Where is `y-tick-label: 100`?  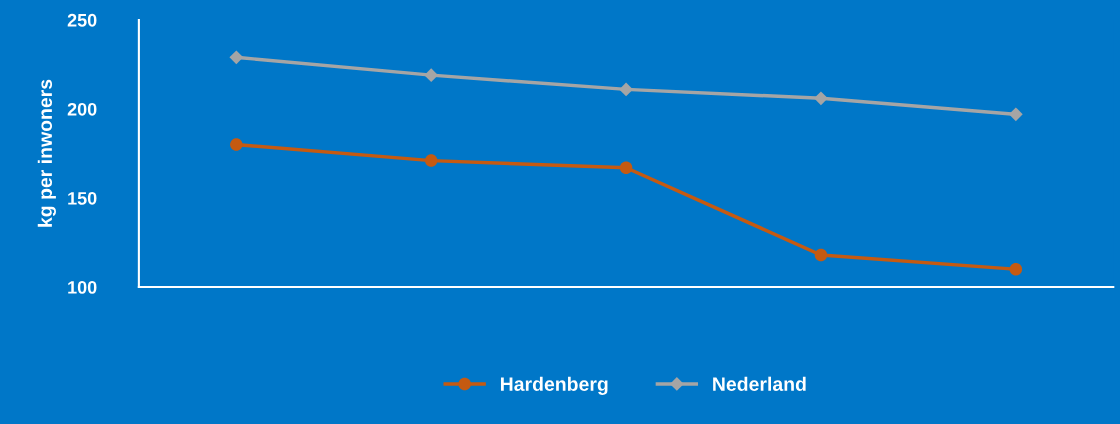 y-tick-label: 100 is located at coordinates (82, 287).